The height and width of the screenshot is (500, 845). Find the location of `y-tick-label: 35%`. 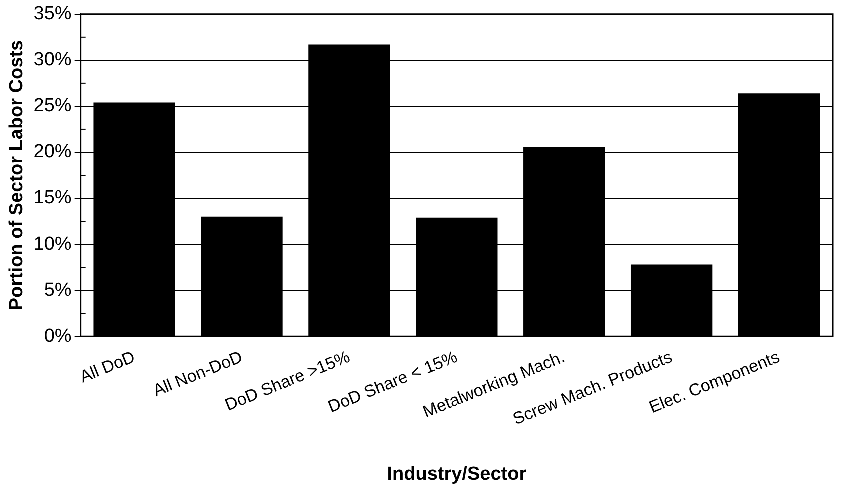

y-tick-label: 35% is located at coordinates (53, 14).